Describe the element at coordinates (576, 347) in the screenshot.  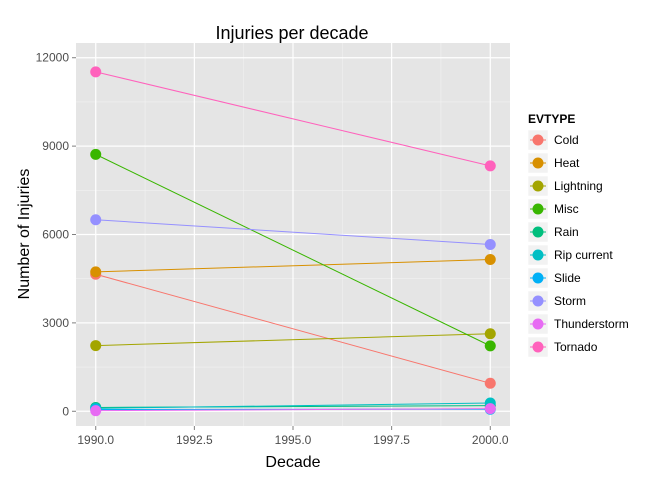
I see `legend-label: Tornado` at that location.